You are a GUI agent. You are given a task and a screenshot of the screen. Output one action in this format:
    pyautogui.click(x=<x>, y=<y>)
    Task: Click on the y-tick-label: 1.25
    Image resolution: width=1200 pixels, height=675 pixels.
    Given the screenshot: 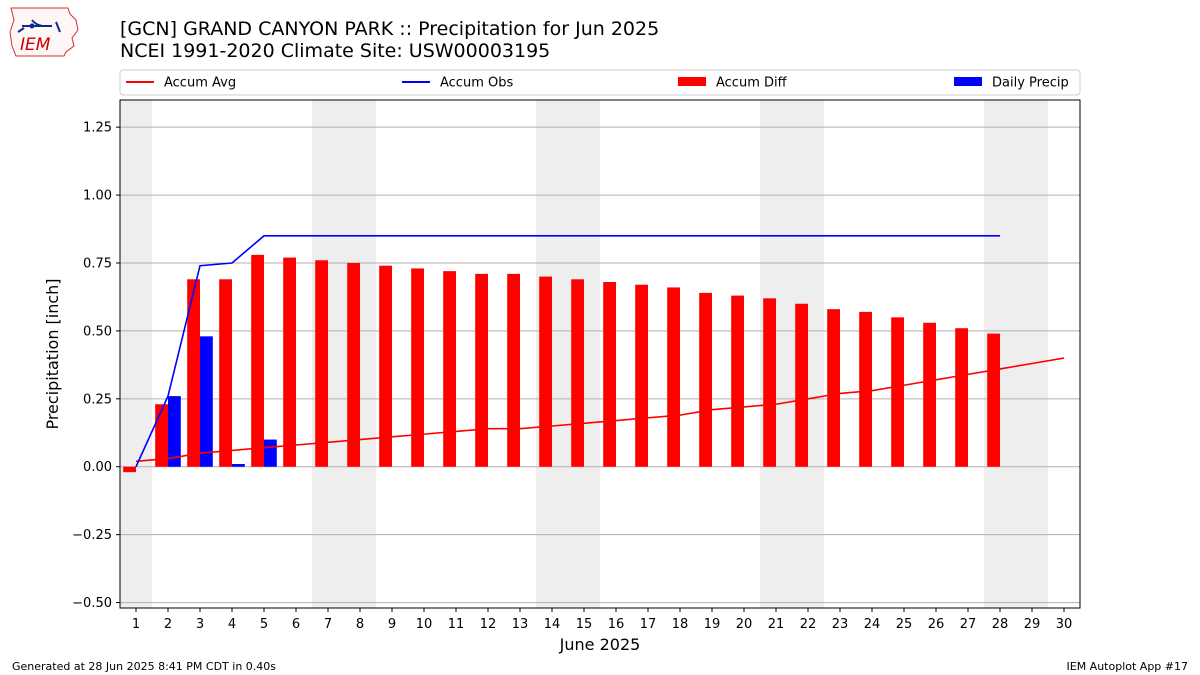 What is the action you would take?
    pyautogui.click(x=97, y=128)
    